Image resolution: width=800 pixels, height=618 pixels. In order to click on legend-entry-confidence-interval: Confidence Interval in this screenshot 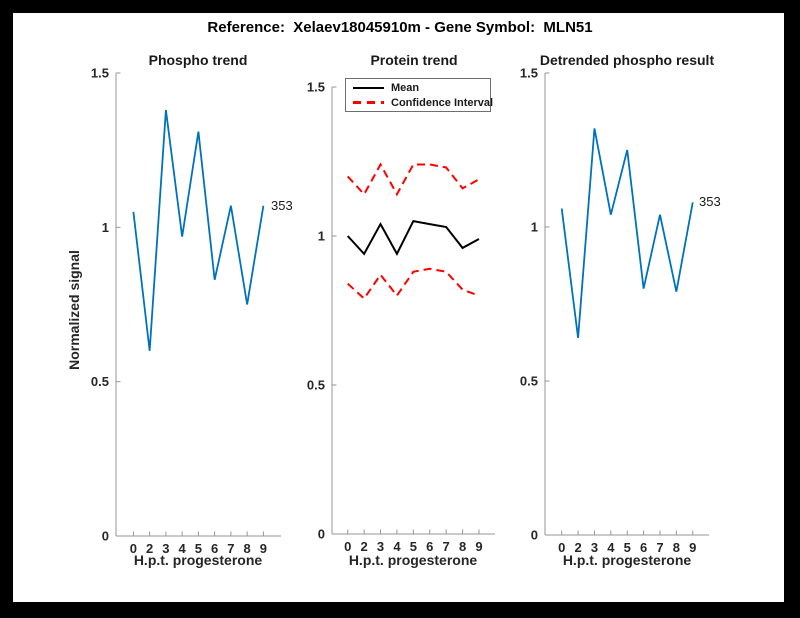, I will do `click(420, 102)`.